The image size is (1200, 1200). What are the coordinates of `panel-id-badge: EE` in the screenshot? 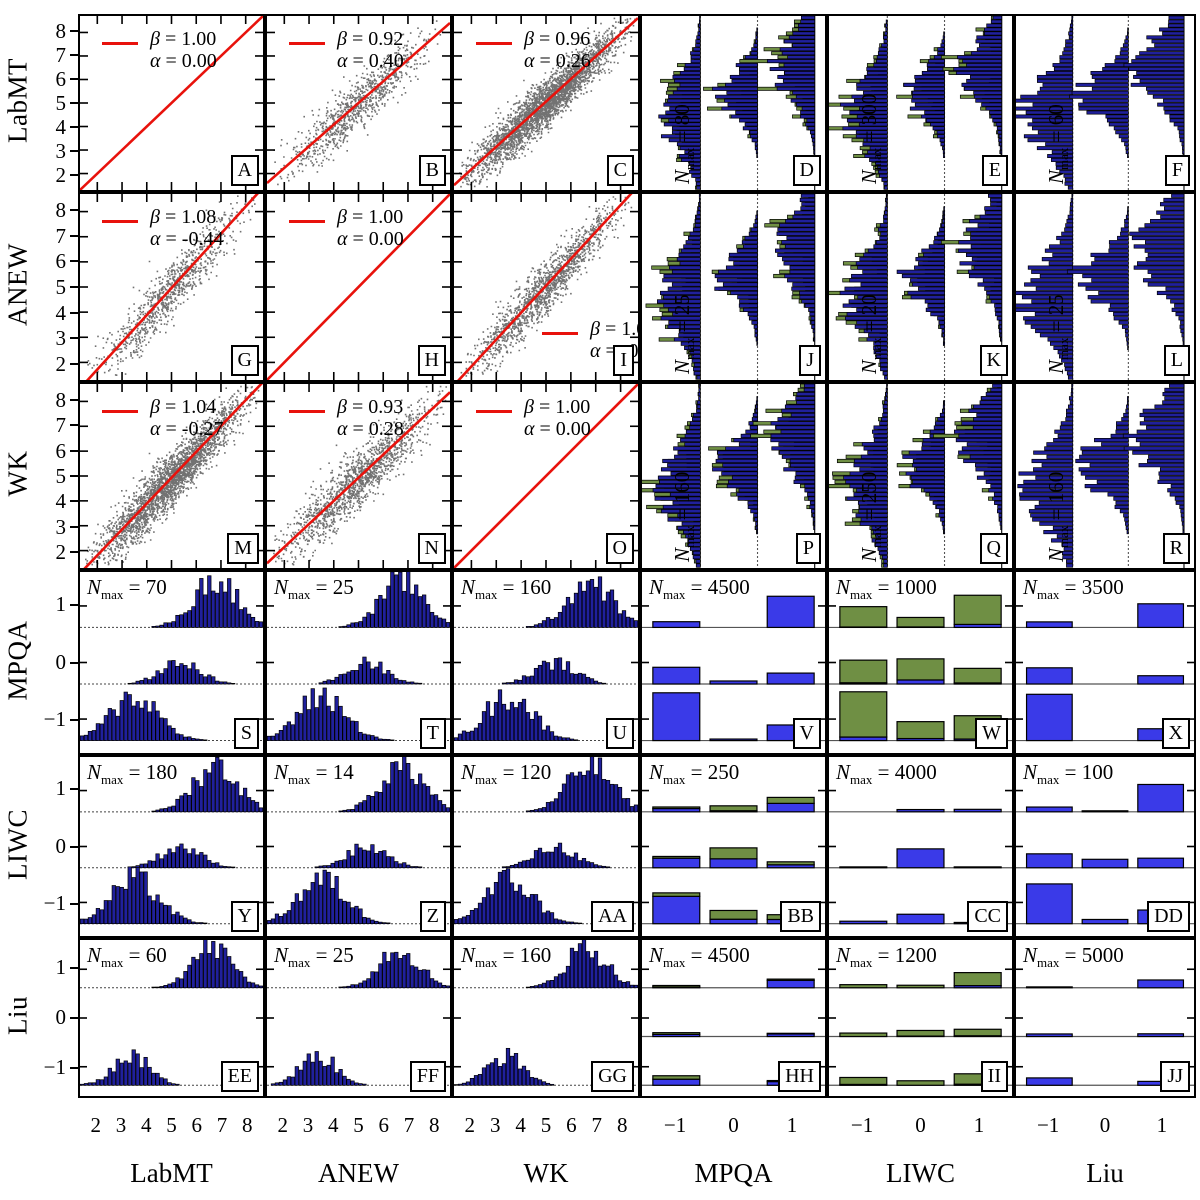 It's located at (239, 1076).